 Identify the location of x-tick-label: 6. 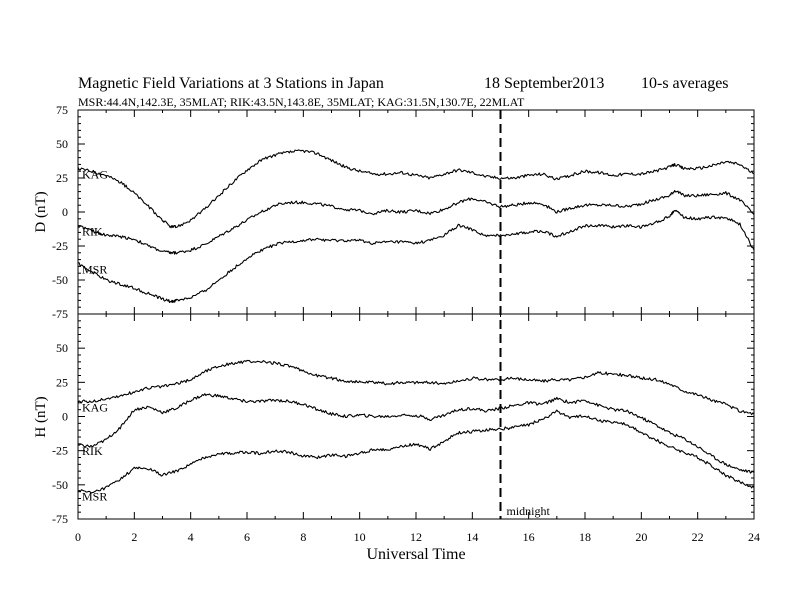
(247, 537).